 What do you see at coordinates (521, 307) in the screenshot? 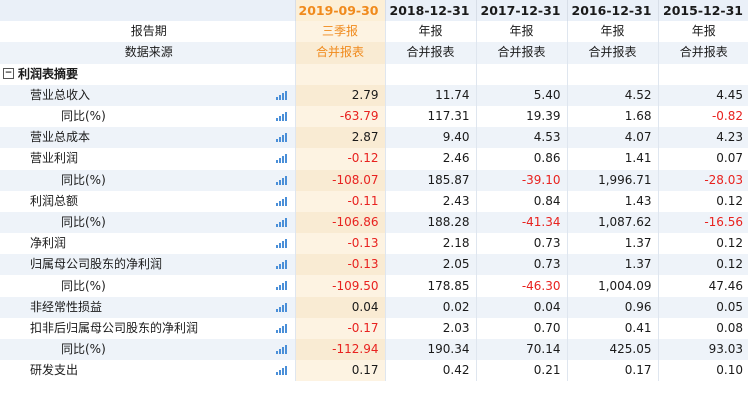
I see `value-cell: 0.04` at bounding box center [521, 307].